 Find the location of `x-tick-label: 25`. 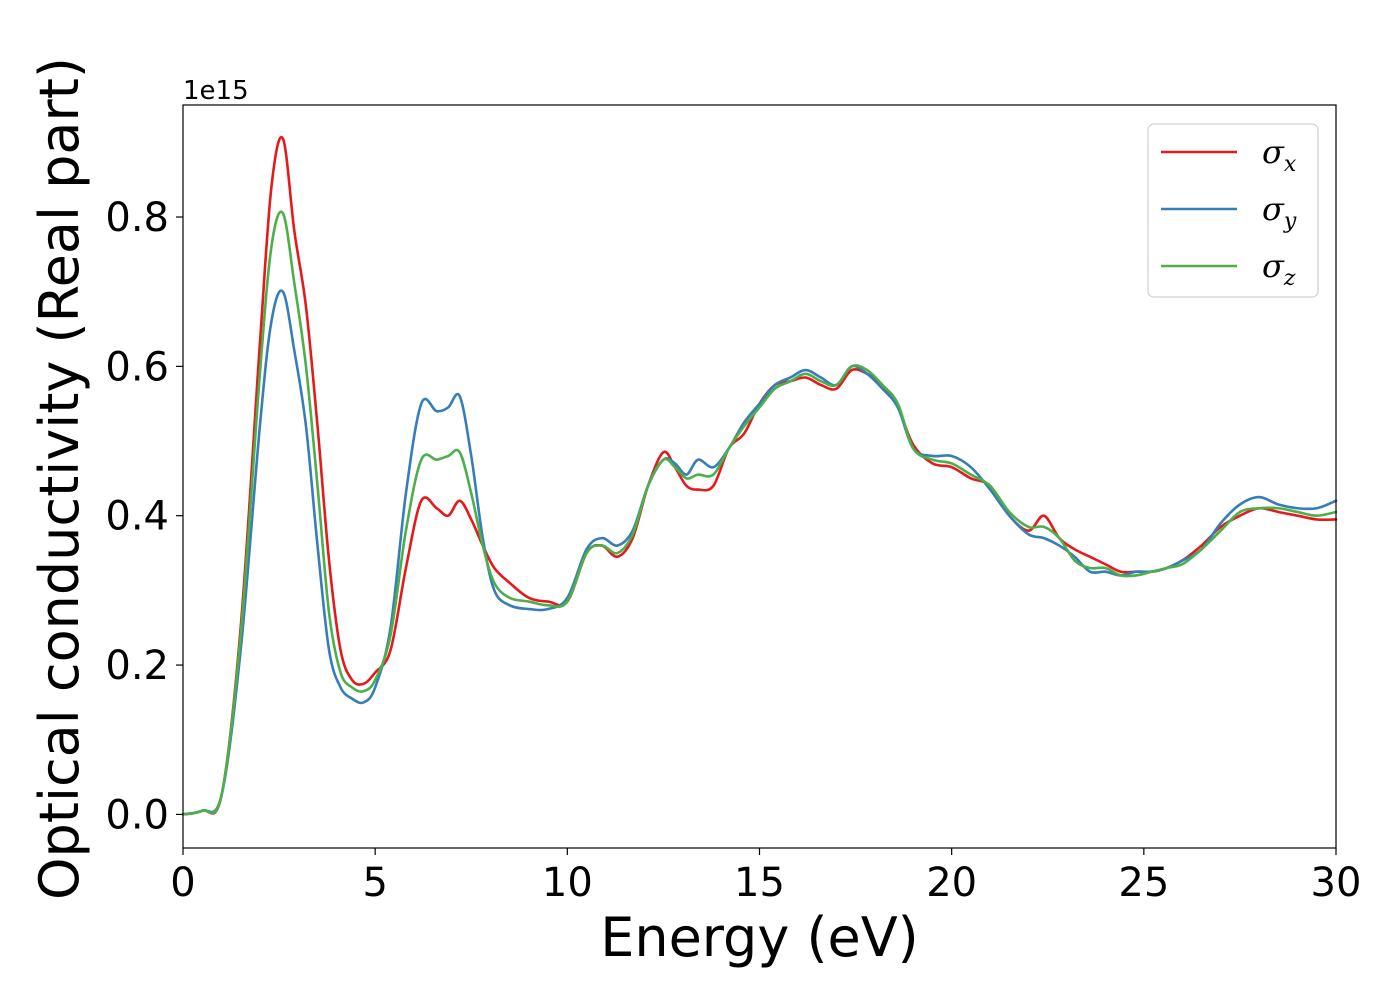

x-tick-label: 25 is located at coordinates (1143, 883).